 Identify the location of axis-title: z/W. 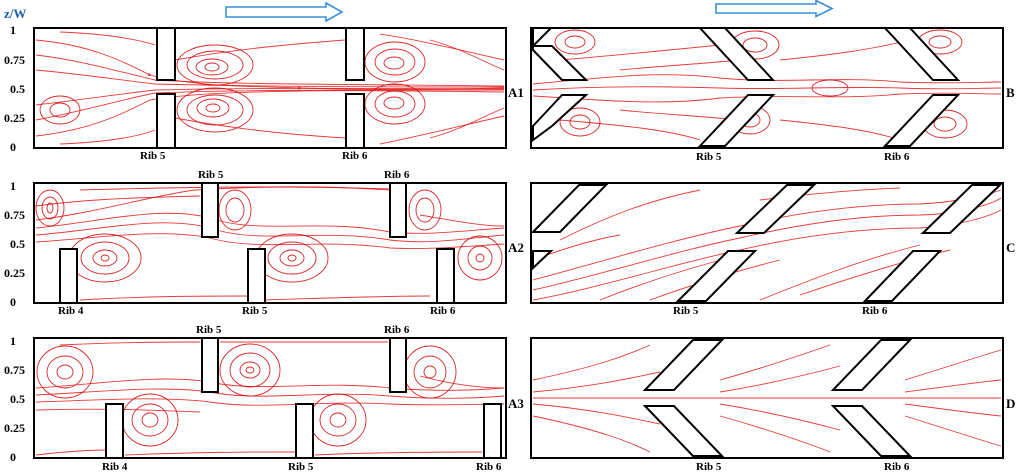
(15, 13).